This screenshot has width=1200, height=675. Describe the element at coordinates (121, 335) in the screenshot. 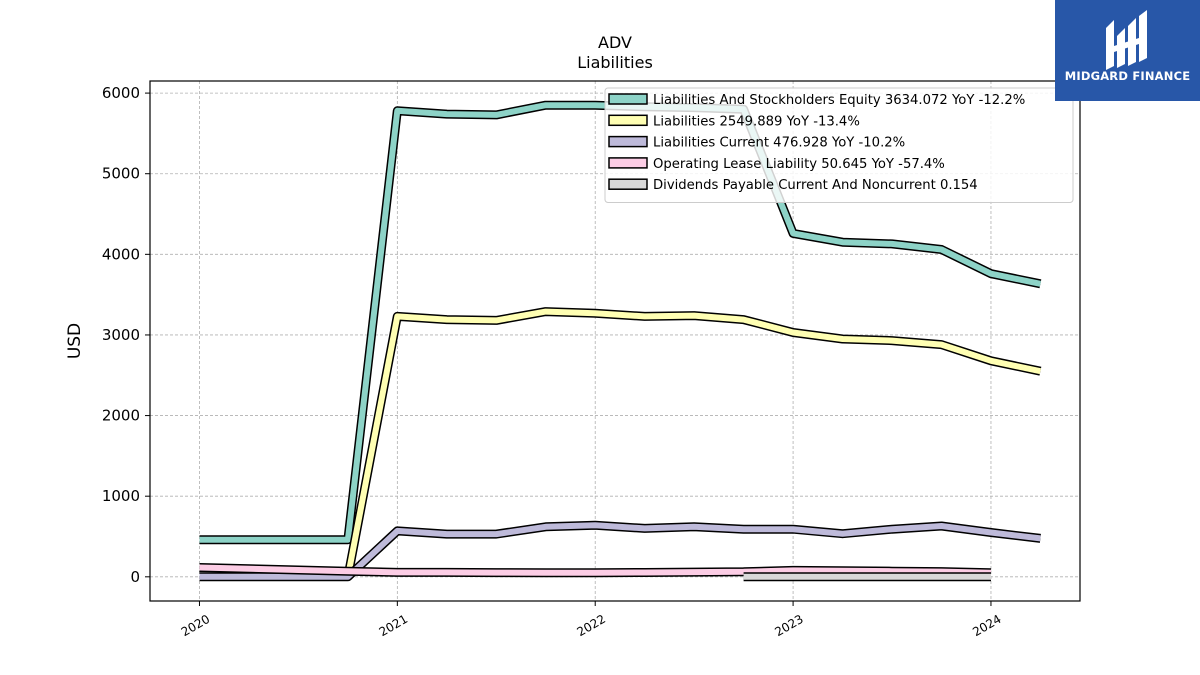

I see `y-tick-label: 3000` at that location.